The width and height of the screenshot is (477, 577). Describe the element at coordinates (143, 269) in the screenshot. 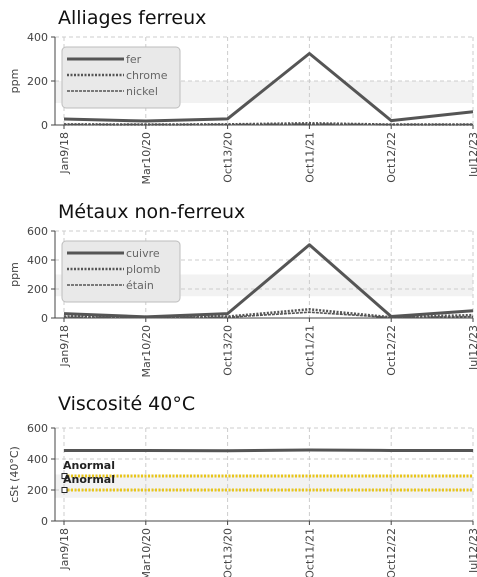

I see `legend-label: plomb` at that location.